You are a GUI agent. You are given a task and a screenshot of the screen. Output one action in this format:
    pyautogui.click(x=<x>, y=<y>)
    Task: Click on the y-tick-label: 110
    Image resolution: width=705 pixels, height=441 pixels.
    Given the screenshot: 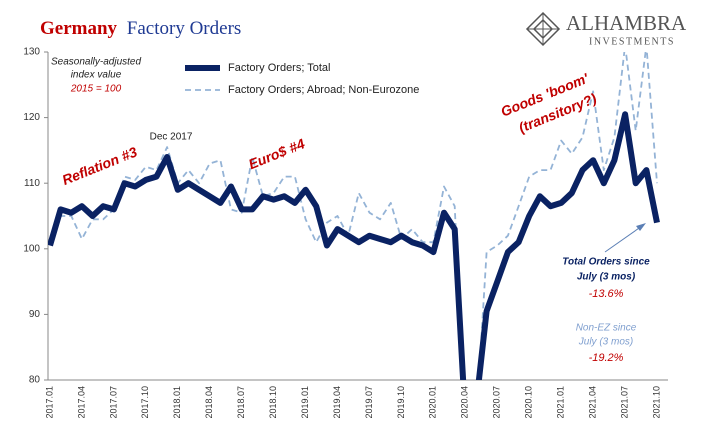 What is the action you would take?
    pyautogui.click(x=32, y=183)
    